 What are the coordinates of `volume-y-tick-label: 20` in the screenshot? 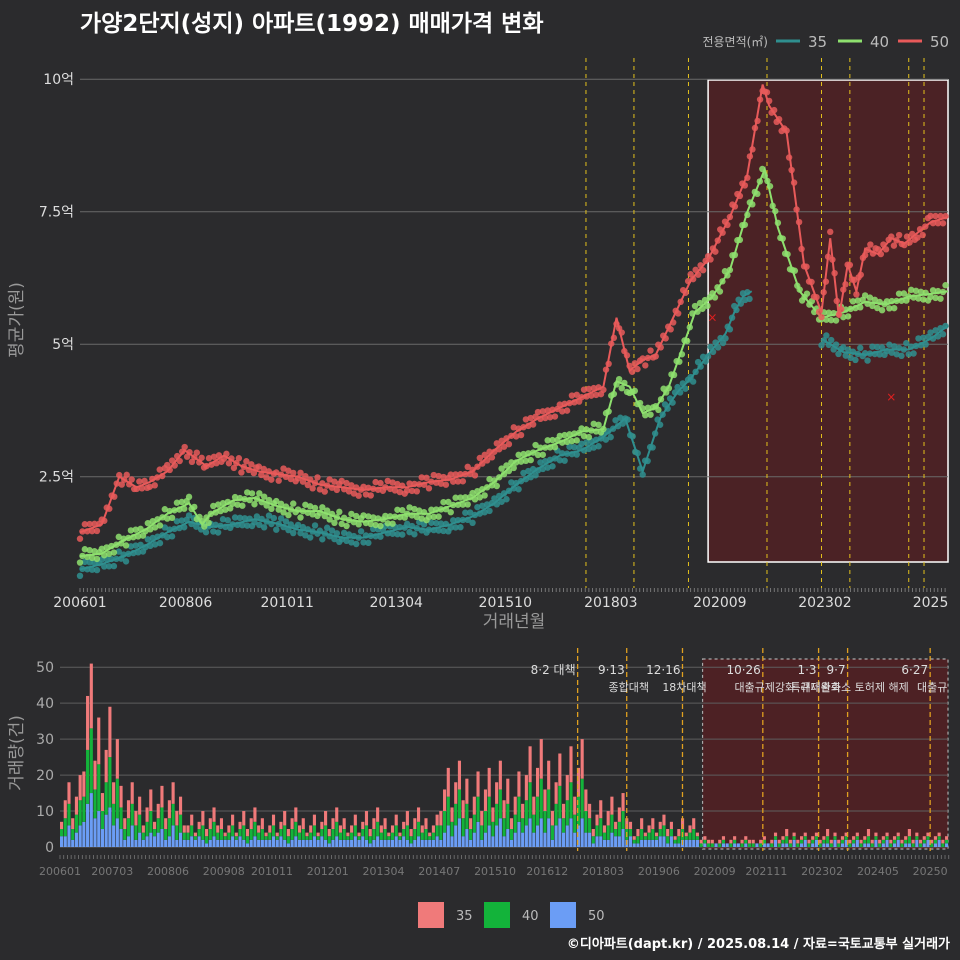 It's located at (45, 776).